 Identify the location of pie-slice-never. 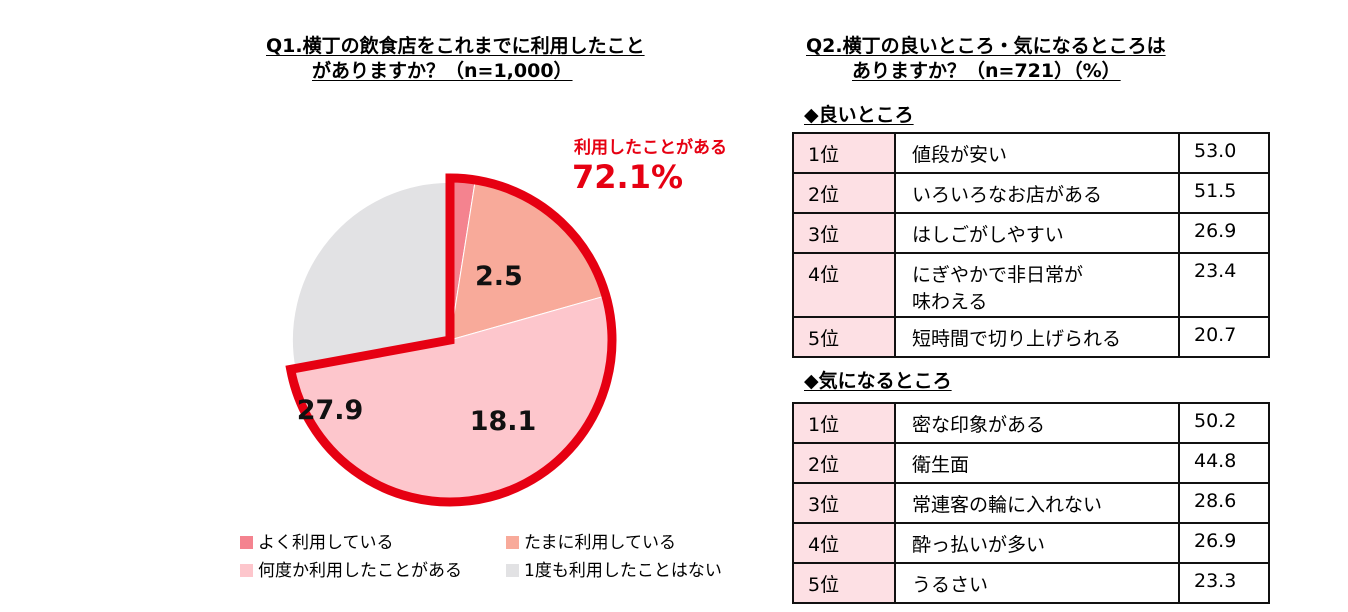
(371, 275).